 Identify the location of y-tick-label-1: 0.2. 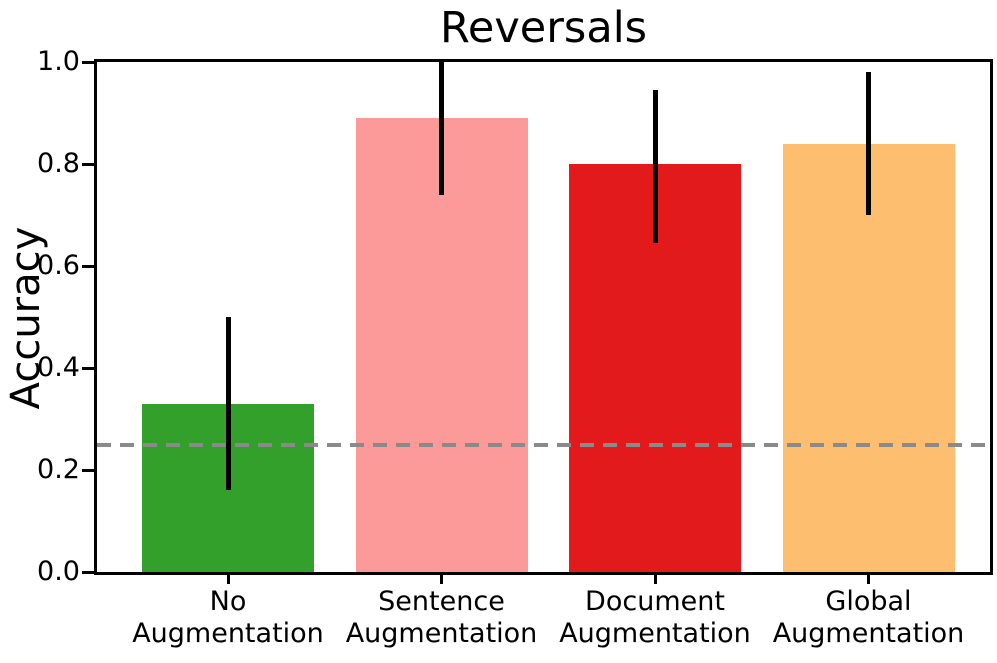
(58, 469).